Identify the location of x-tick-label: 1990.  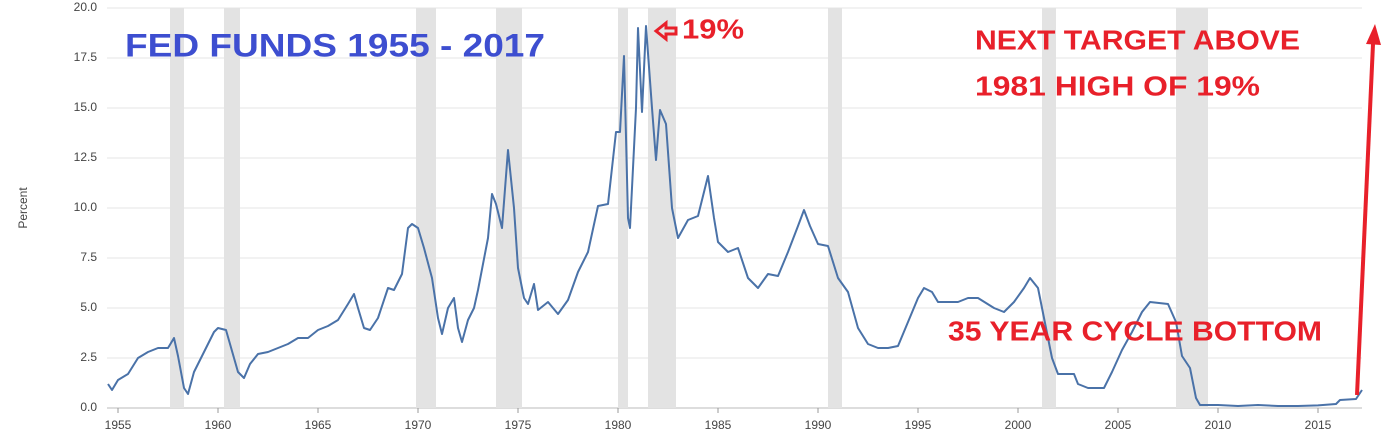
(818, 425).